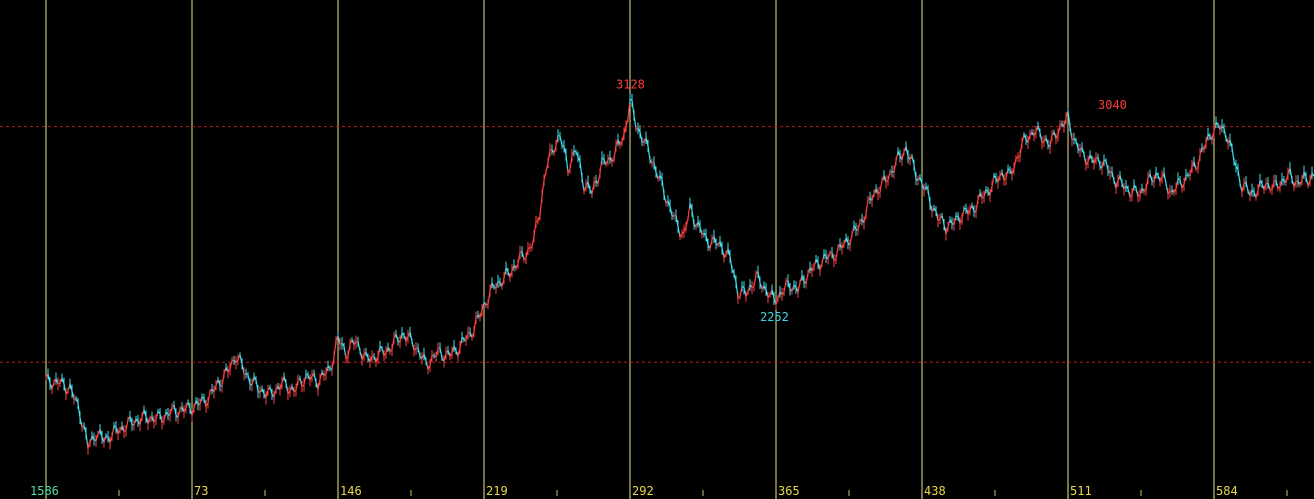 This screenshot has height=499, width=1314. What do you see at coordinates (201, 491) in the screenshot?
I see `x-tick-label: 73` at bounding box center [201, 491].